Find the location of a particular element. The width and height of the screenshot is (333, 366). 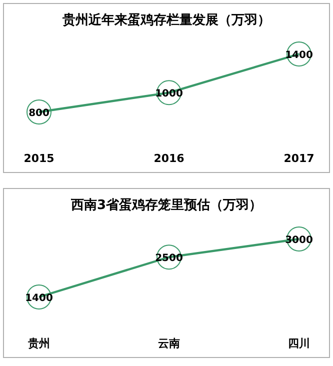

x-tick-label: 2017 is located at coordinates (299, 158).